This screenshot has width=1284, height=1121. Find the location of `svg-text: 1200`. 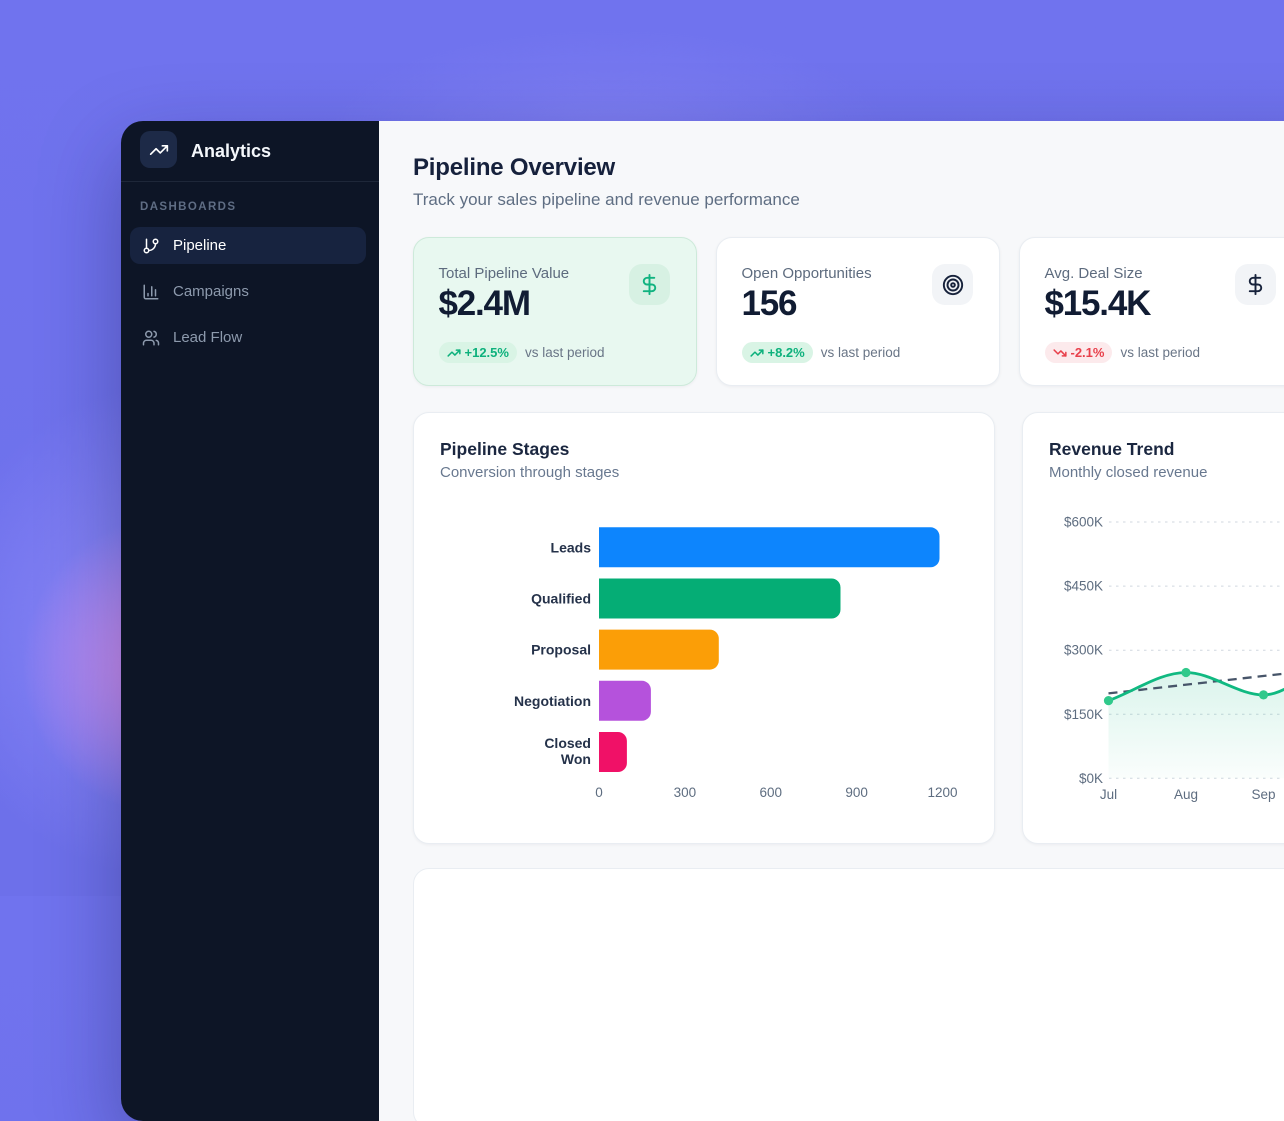

svg-text: 1200 is located at coordinates (942, 792).